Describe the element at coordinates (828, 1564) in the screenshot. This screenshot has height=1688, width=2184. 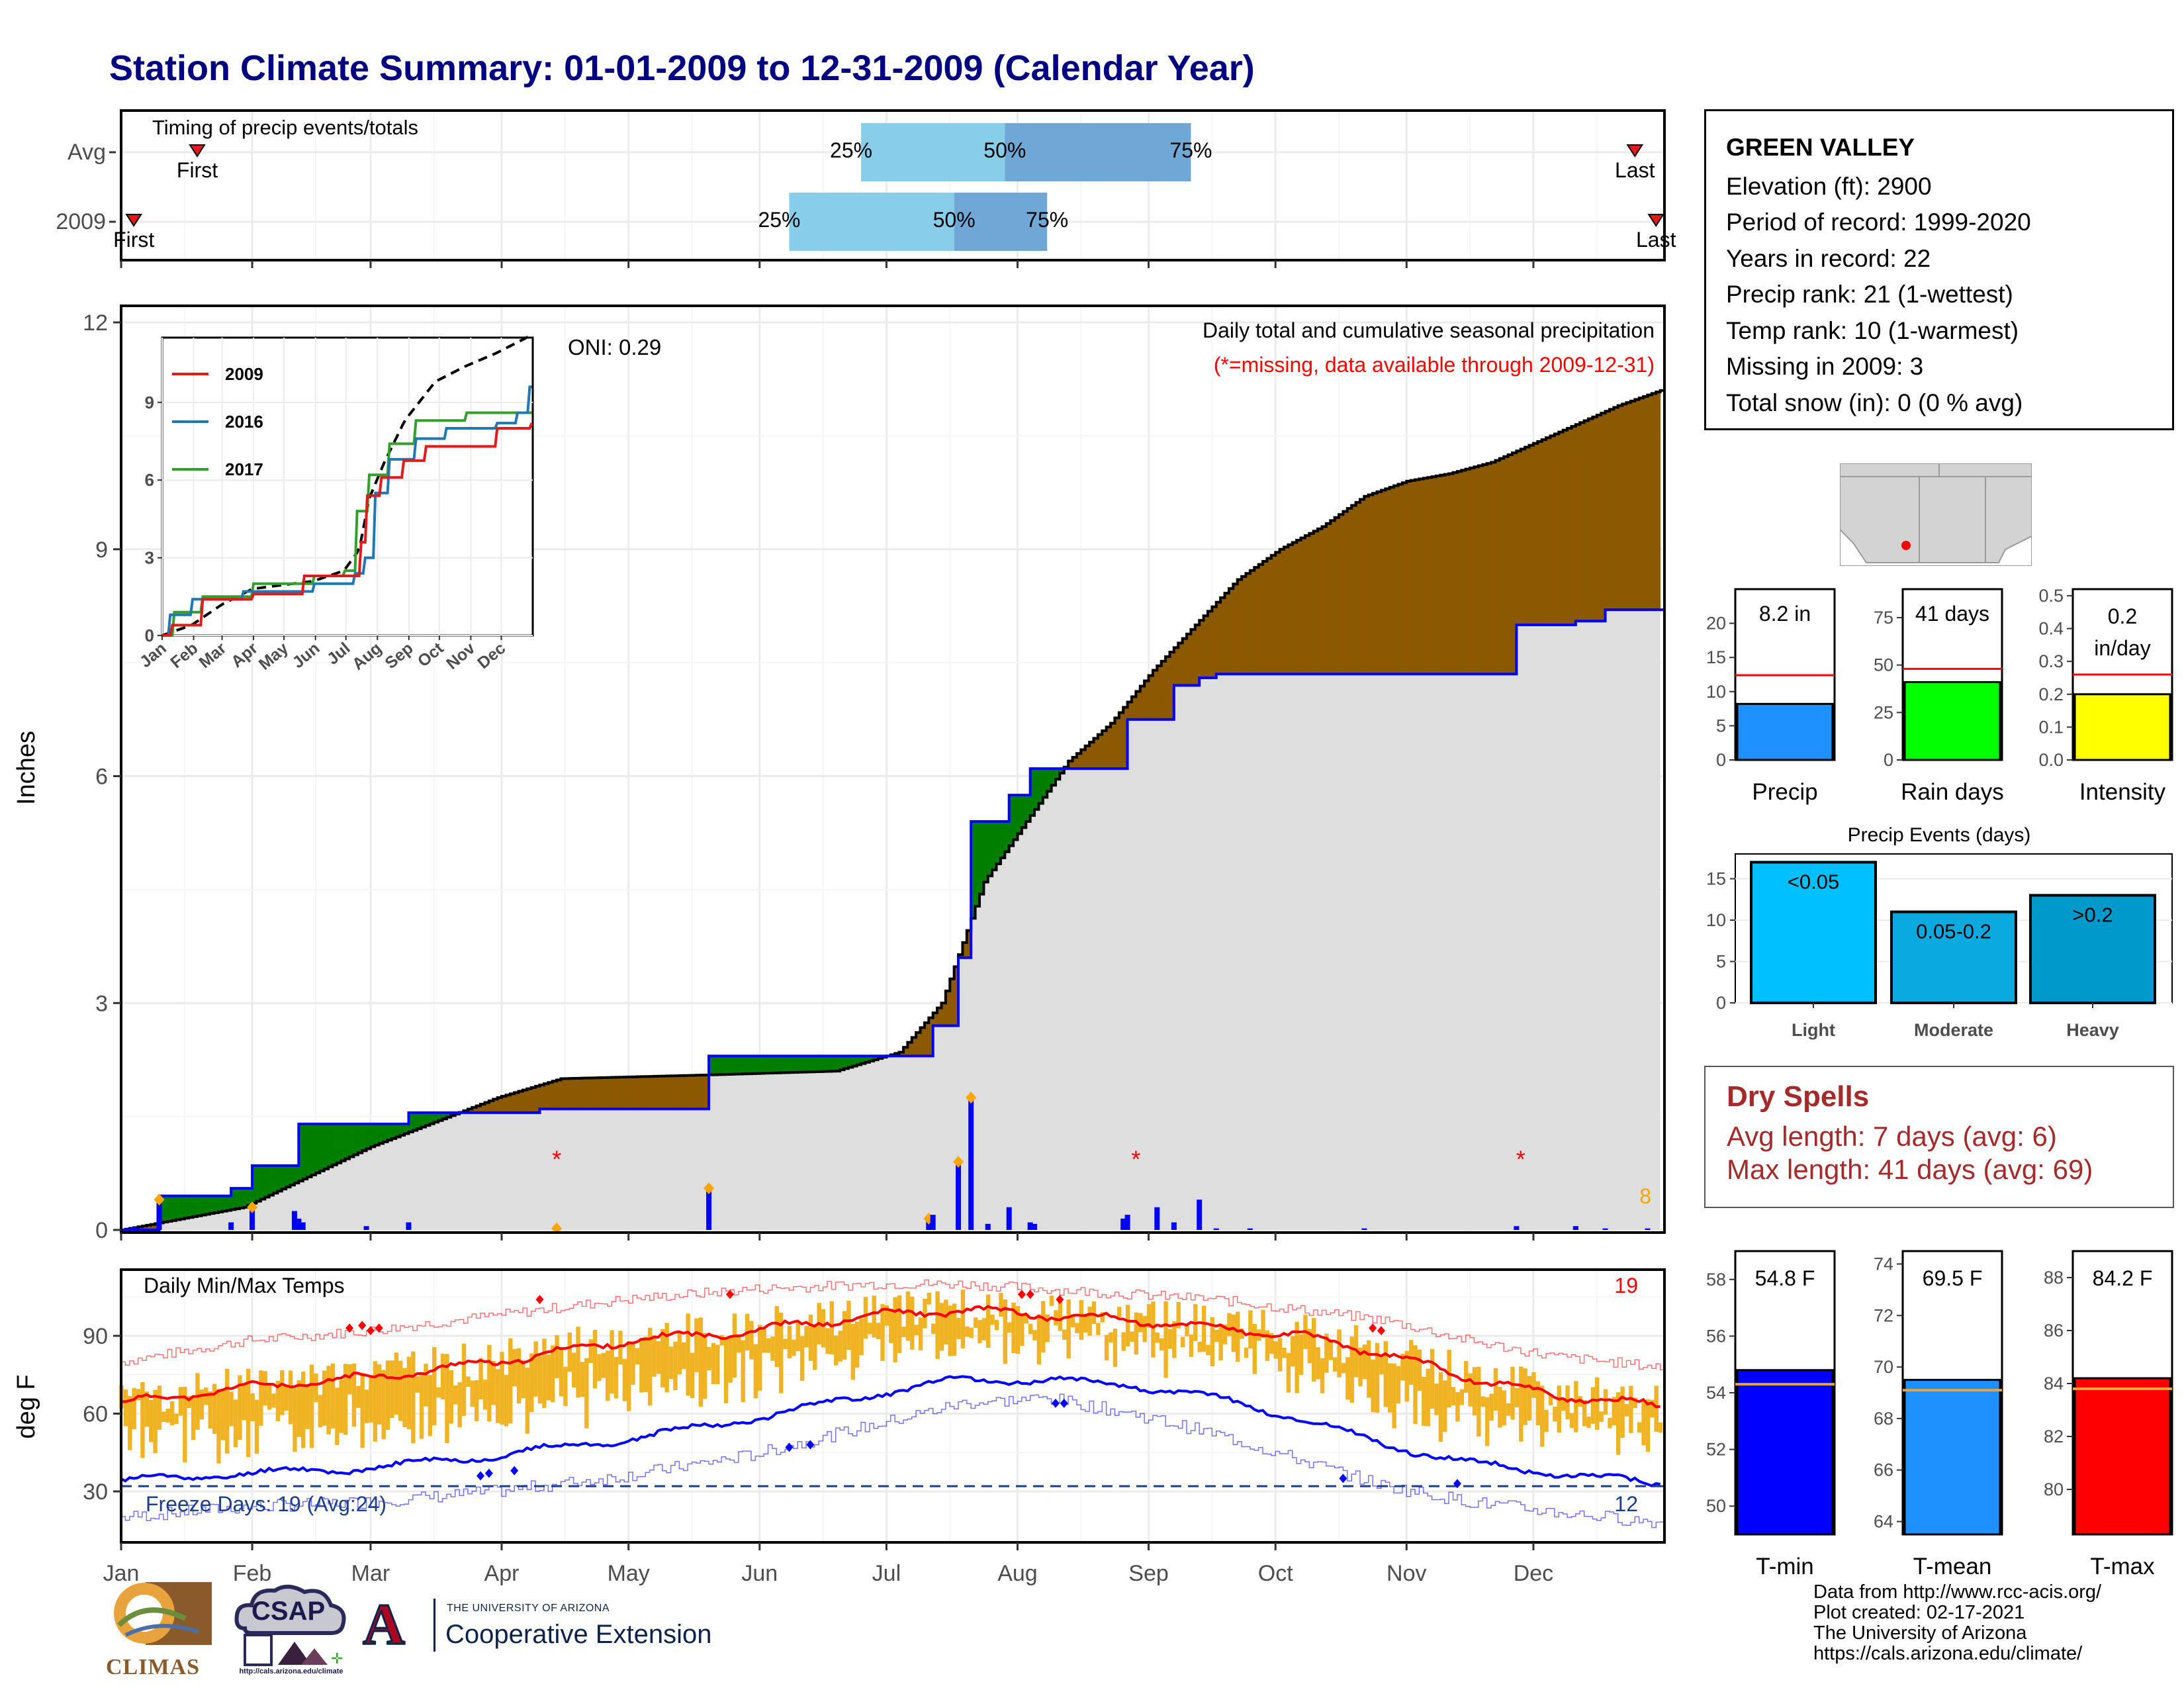
I see `month-axis: Jan Feb Mar Apr May Jun Jul Aug Sep Oct Nov Dec` at that location.